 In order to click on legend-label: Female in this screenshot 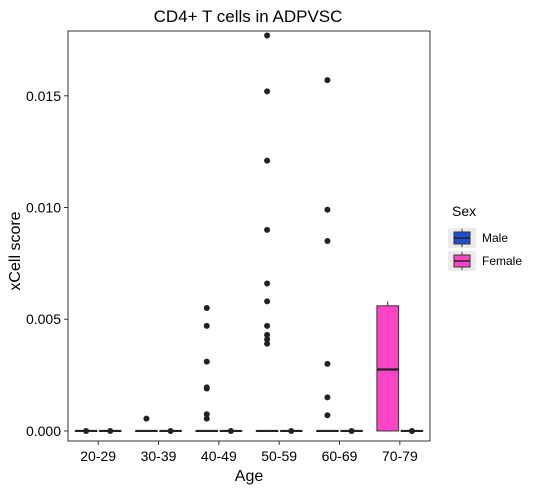, I will do `click(502, 261)`.